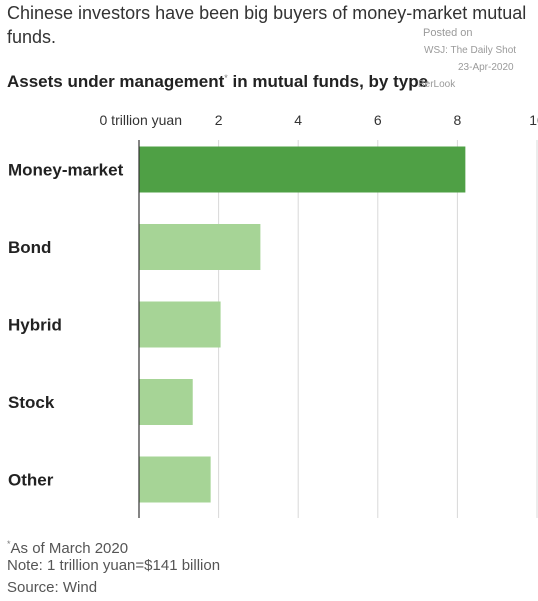 The height and width of the screenshot is (601, 538). Describe the element at coordinates (31, 480) in the screenshot. I see `category-label: Other` at that location.